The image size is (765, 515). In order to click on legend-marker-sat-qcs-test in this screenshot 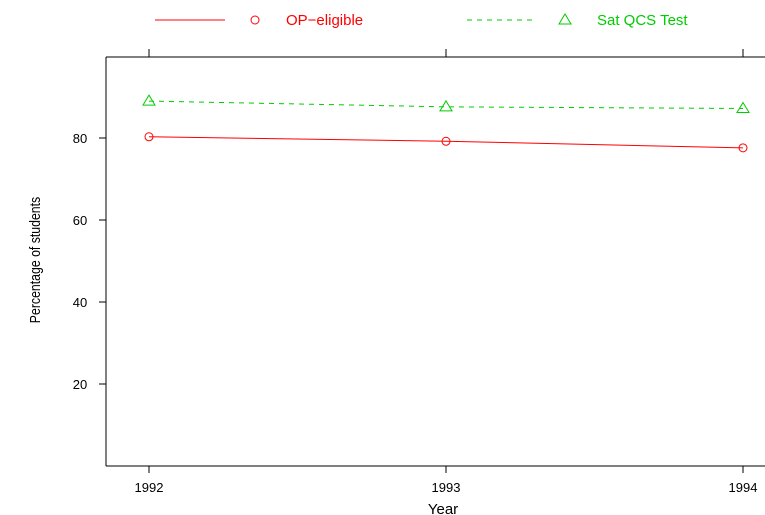, I will do `click(565, 19)`.